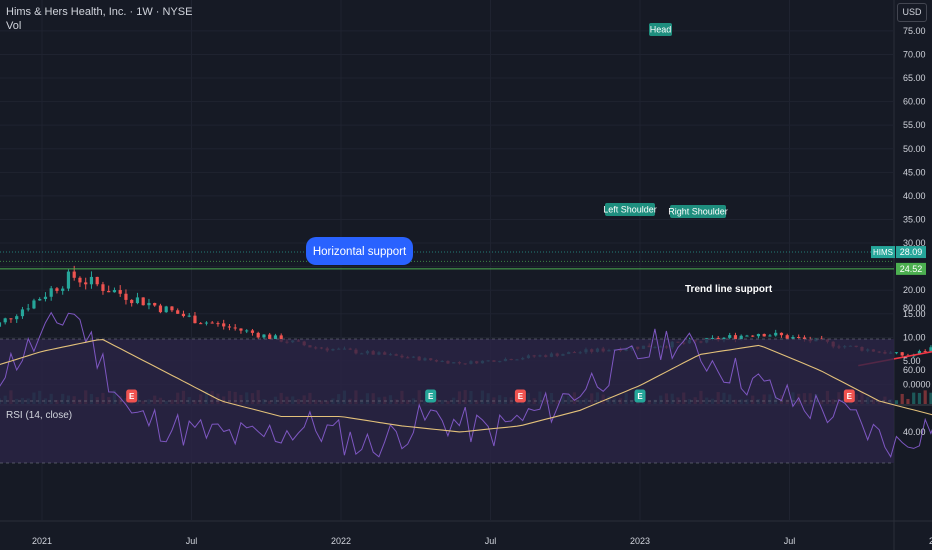 This screenshot has height=550, width=932. What do you see at coordinates (911, 269) in the screenshot?
I see `support-price-badge-text: 24.52` at bounding box center [911, 269].